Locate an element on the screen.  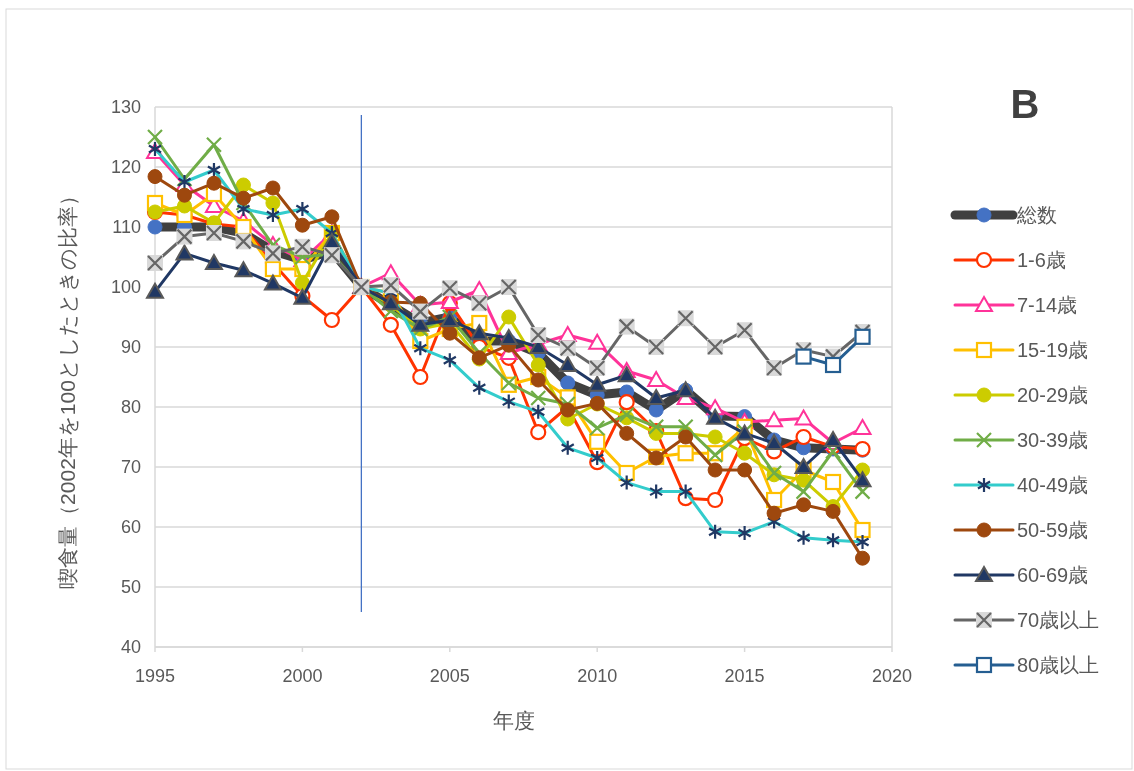
y-tick-label: 100 is located at coordinates (125, 287).